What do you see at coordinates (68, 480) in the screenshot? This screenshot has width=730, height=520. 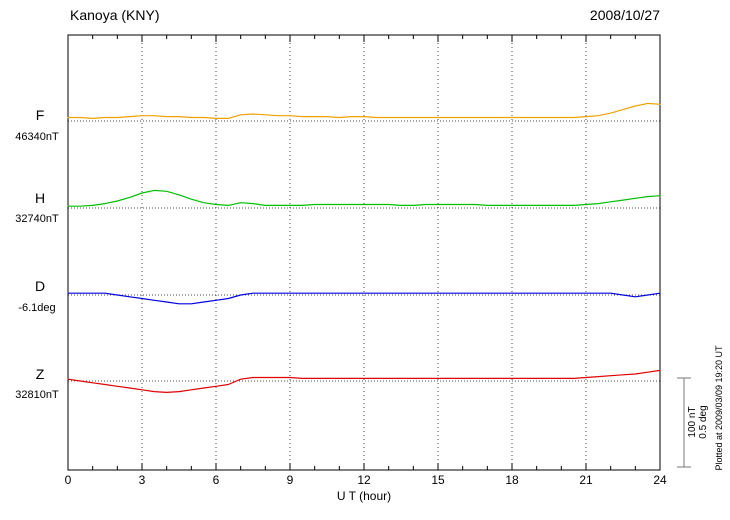 I see `x-tick-label: 0` at bounding box center [68, 480].